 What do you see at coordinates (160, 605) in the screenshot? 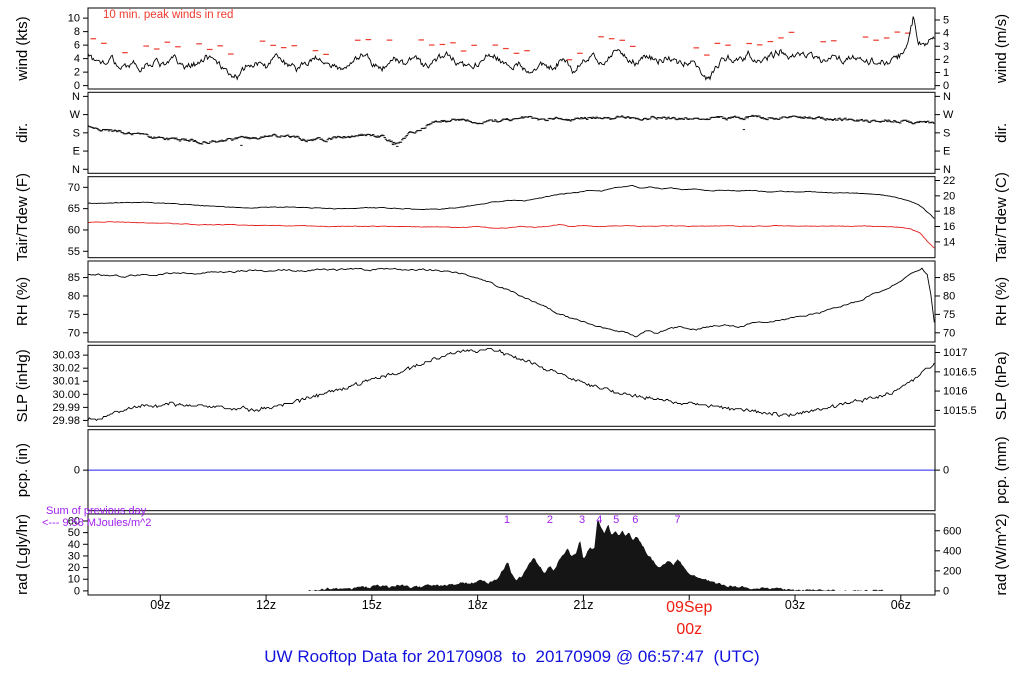
I see `svg-text: 09z` at bounding box center [160, 605].